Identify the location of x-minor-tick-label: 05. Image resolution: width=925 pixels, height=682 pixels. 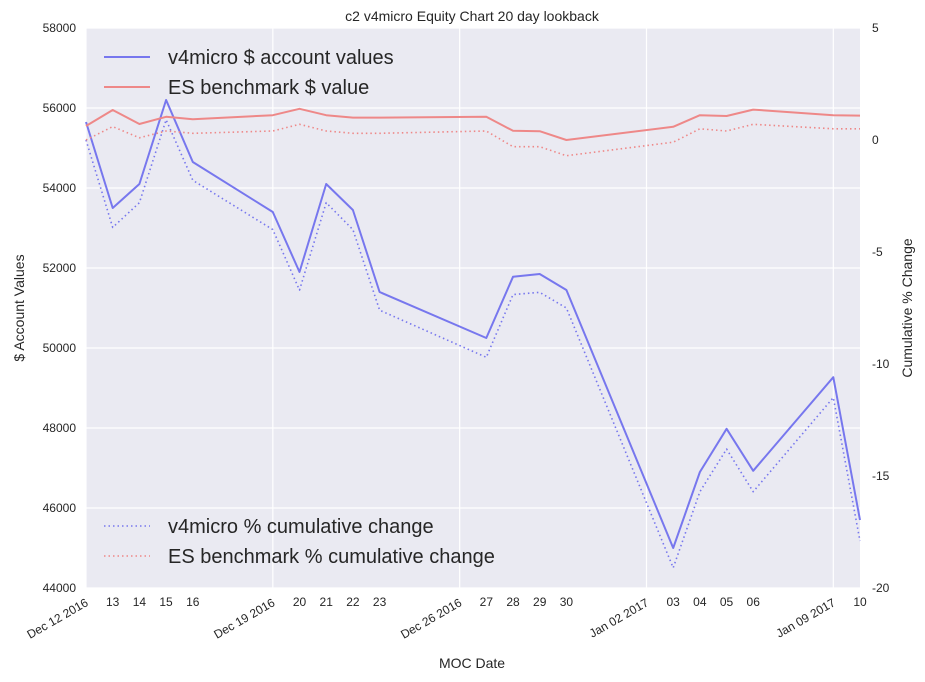
(727, 602).